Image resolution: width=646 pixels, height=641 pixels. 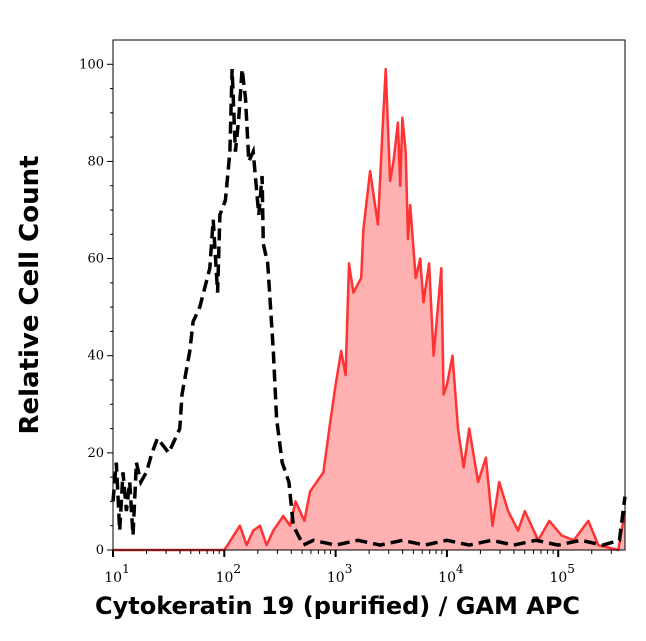 I want to click on x-axis-title: Cytokeratin 19 (purified) / GAM APC, so click(x=338, y=606).